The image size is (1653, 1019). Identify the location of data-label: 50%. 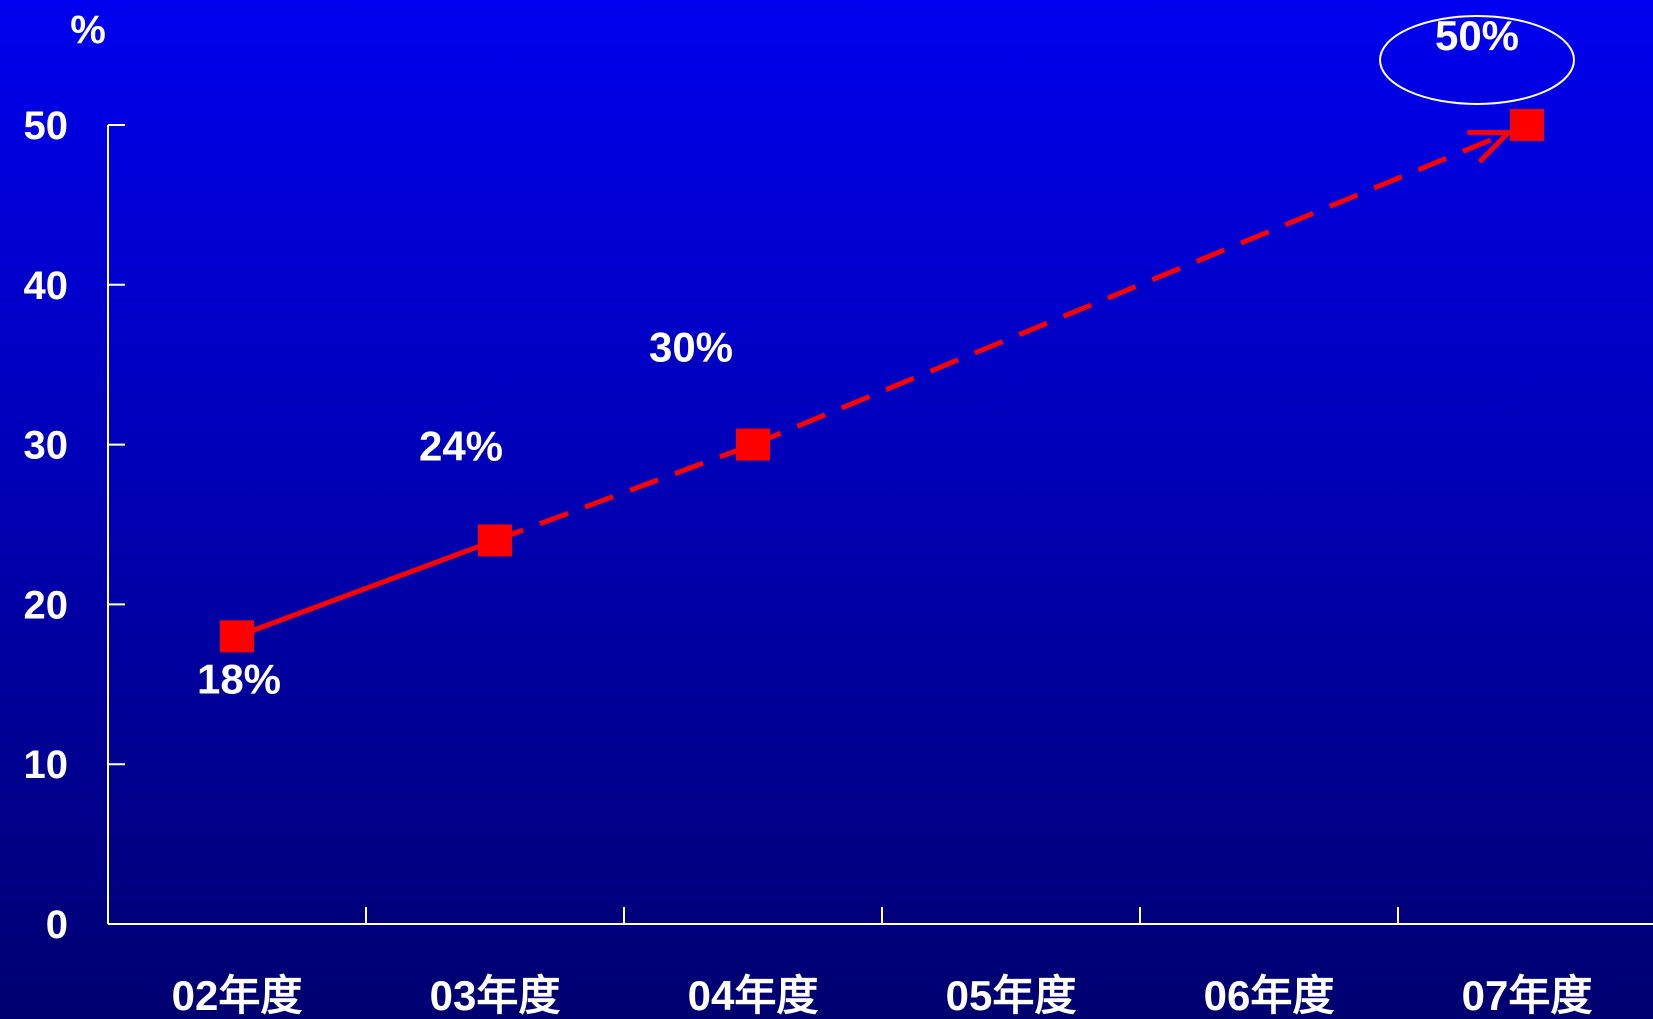
(1477, 35).